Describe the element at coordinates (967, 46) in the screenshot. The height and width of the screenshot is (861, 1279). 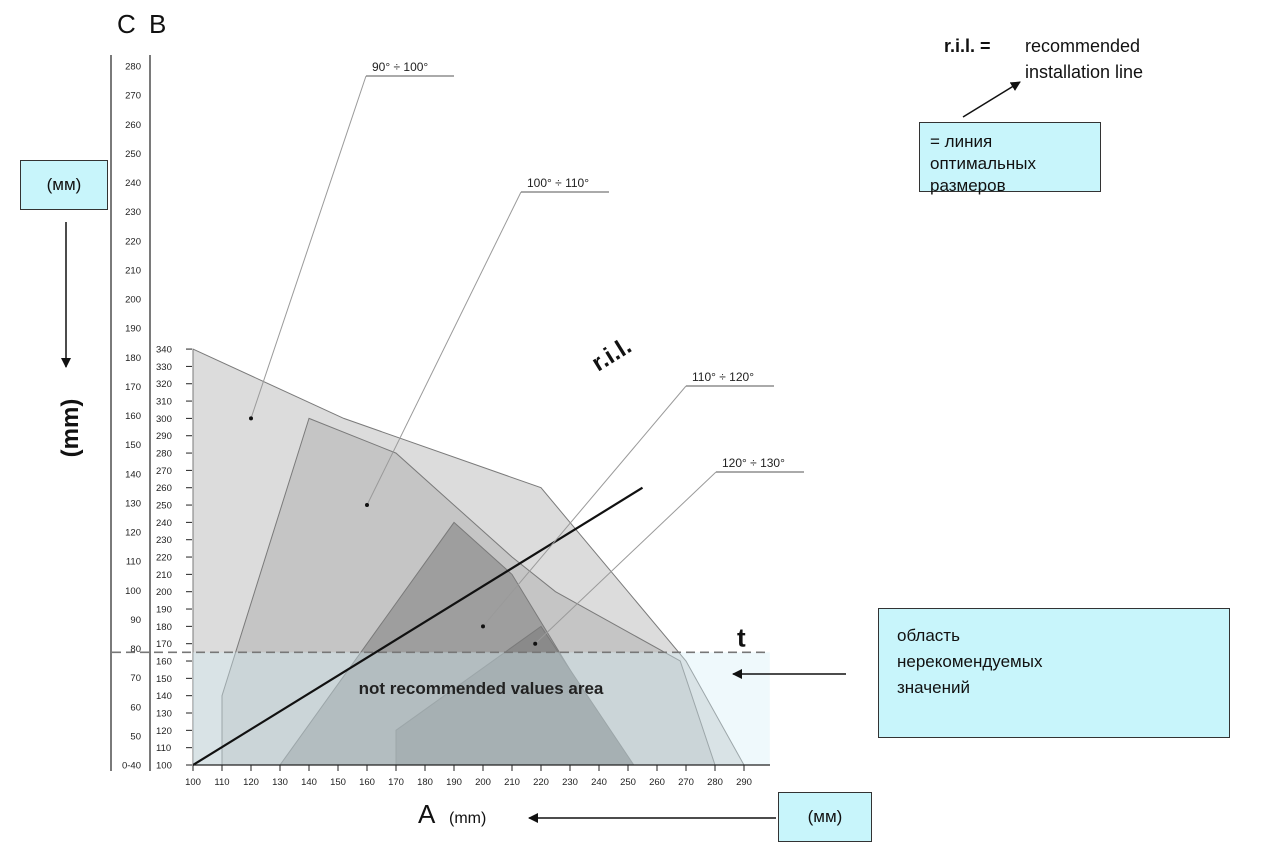
I see `legend-abbr: r.i.l. =` at that location.